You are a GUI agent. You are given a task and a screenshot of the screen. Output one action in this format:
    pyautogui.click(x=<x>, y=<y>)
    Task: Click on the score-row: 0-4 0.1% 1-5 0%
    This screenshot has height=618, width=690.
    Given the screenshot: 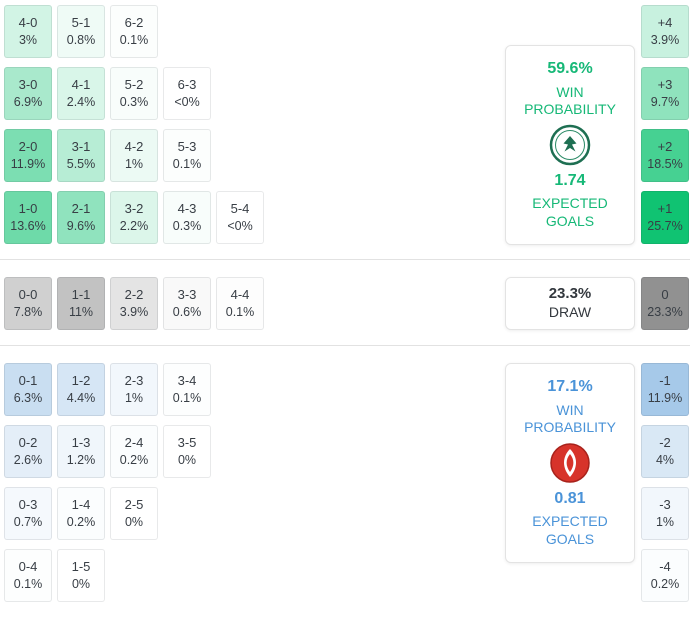 What is the action you would take?
    pyautogui.click(x=107, y=575)
    